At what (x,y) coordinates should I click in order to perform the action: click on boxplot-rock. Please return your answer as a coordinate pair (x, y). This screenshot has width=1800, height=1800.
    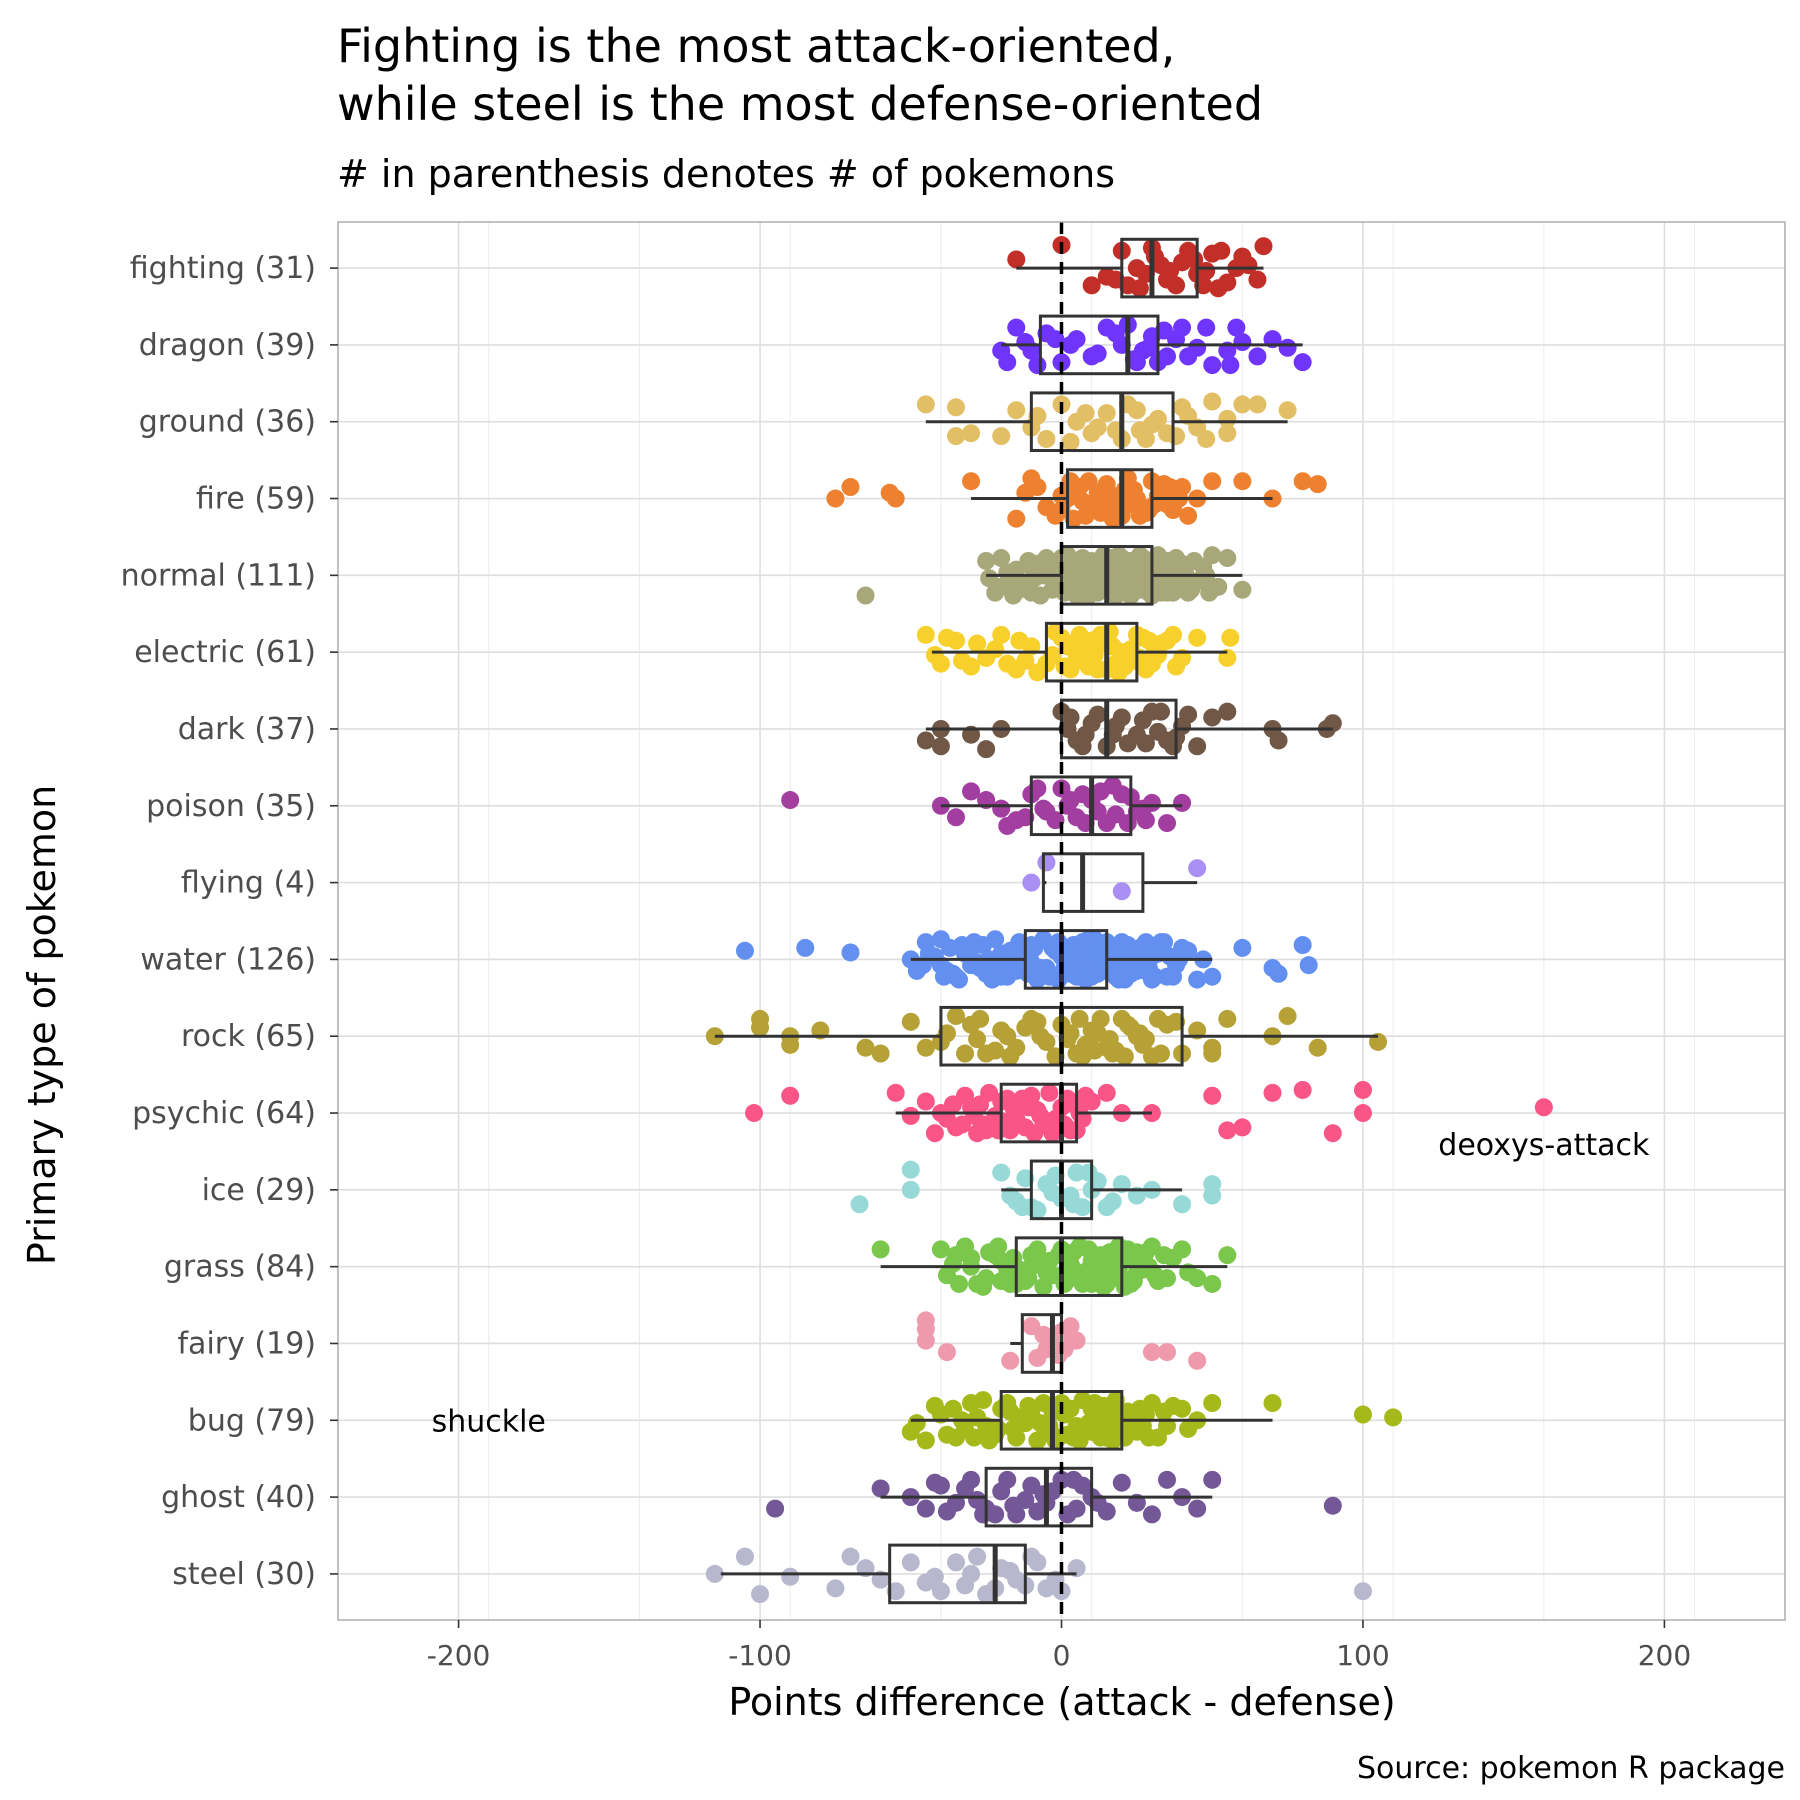
    Looking at the image, I should click on (1046, 1036).